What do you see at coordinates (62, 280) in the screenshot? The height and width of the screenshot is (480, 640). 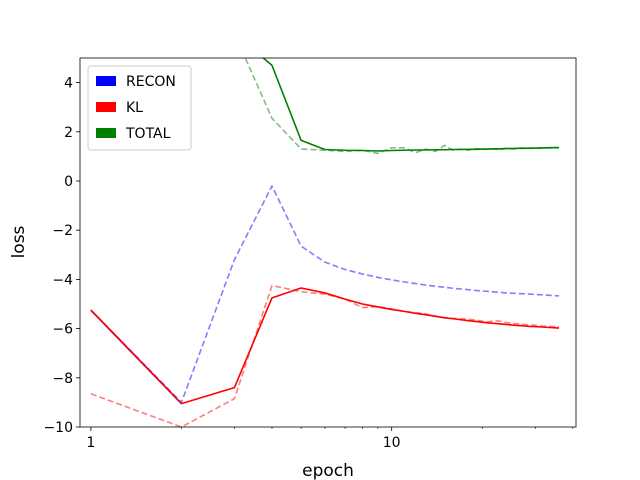 I see `y-tick-label: −4` at bounding box center [62, 280].